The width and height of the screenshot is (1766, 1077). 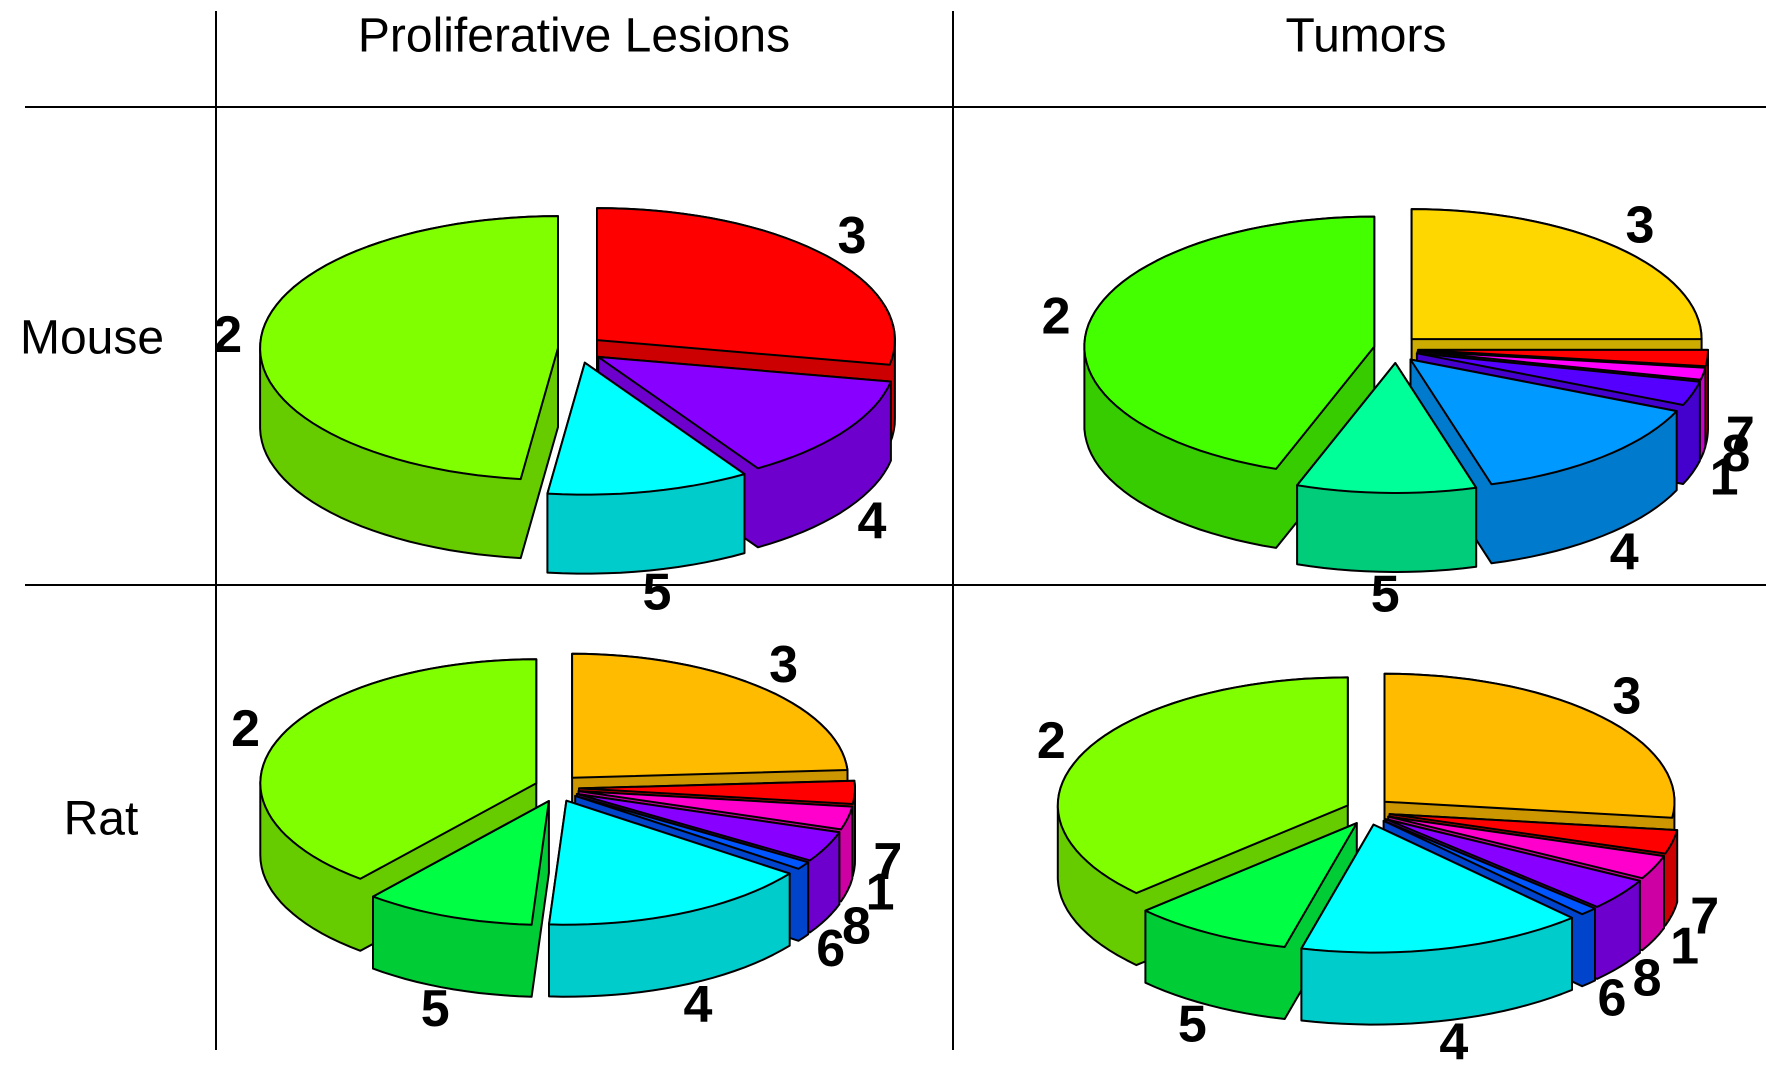 I want to click on row-header: Mouse, so click(x=92, y=338).